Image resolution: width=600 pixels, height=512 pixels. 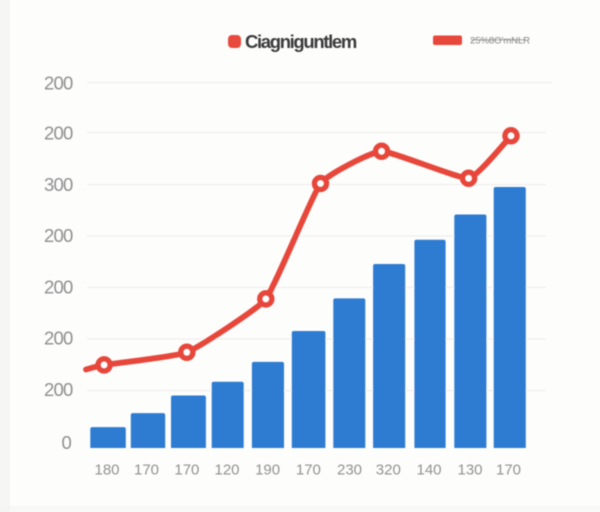 I want to click on svg-text: 120, so click(x=226, y=470).